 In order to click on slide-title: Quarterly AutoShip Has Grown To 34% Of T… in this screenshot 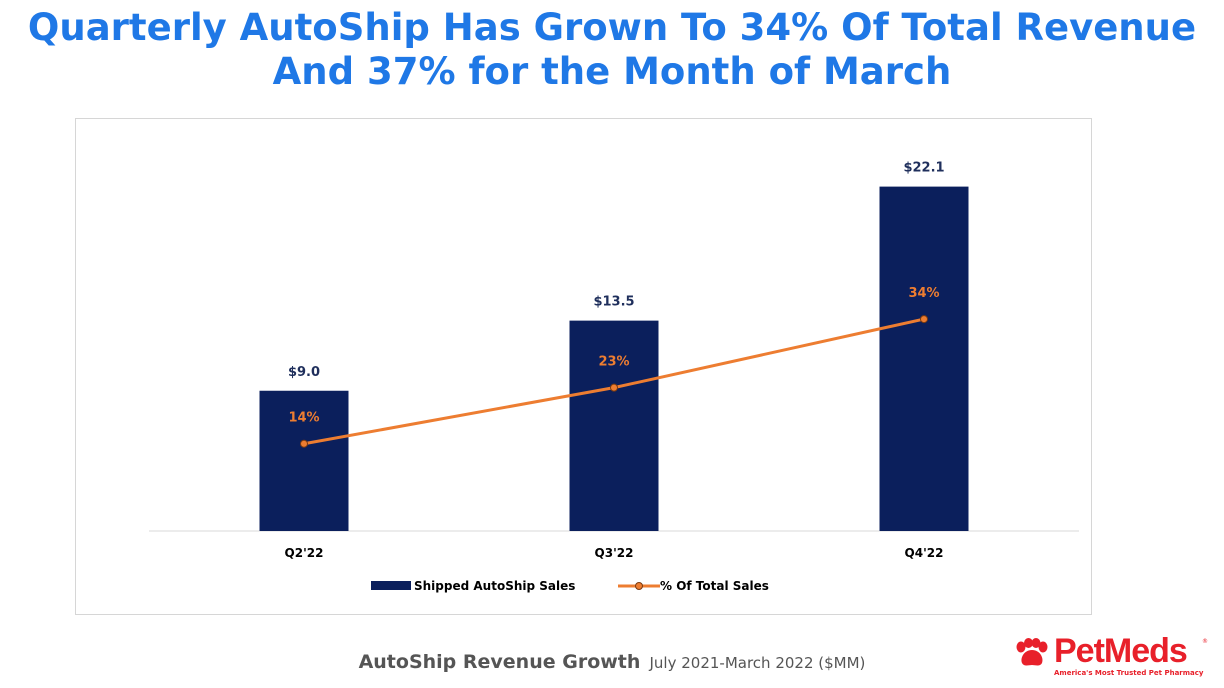, I will do `click(612, 50)`.